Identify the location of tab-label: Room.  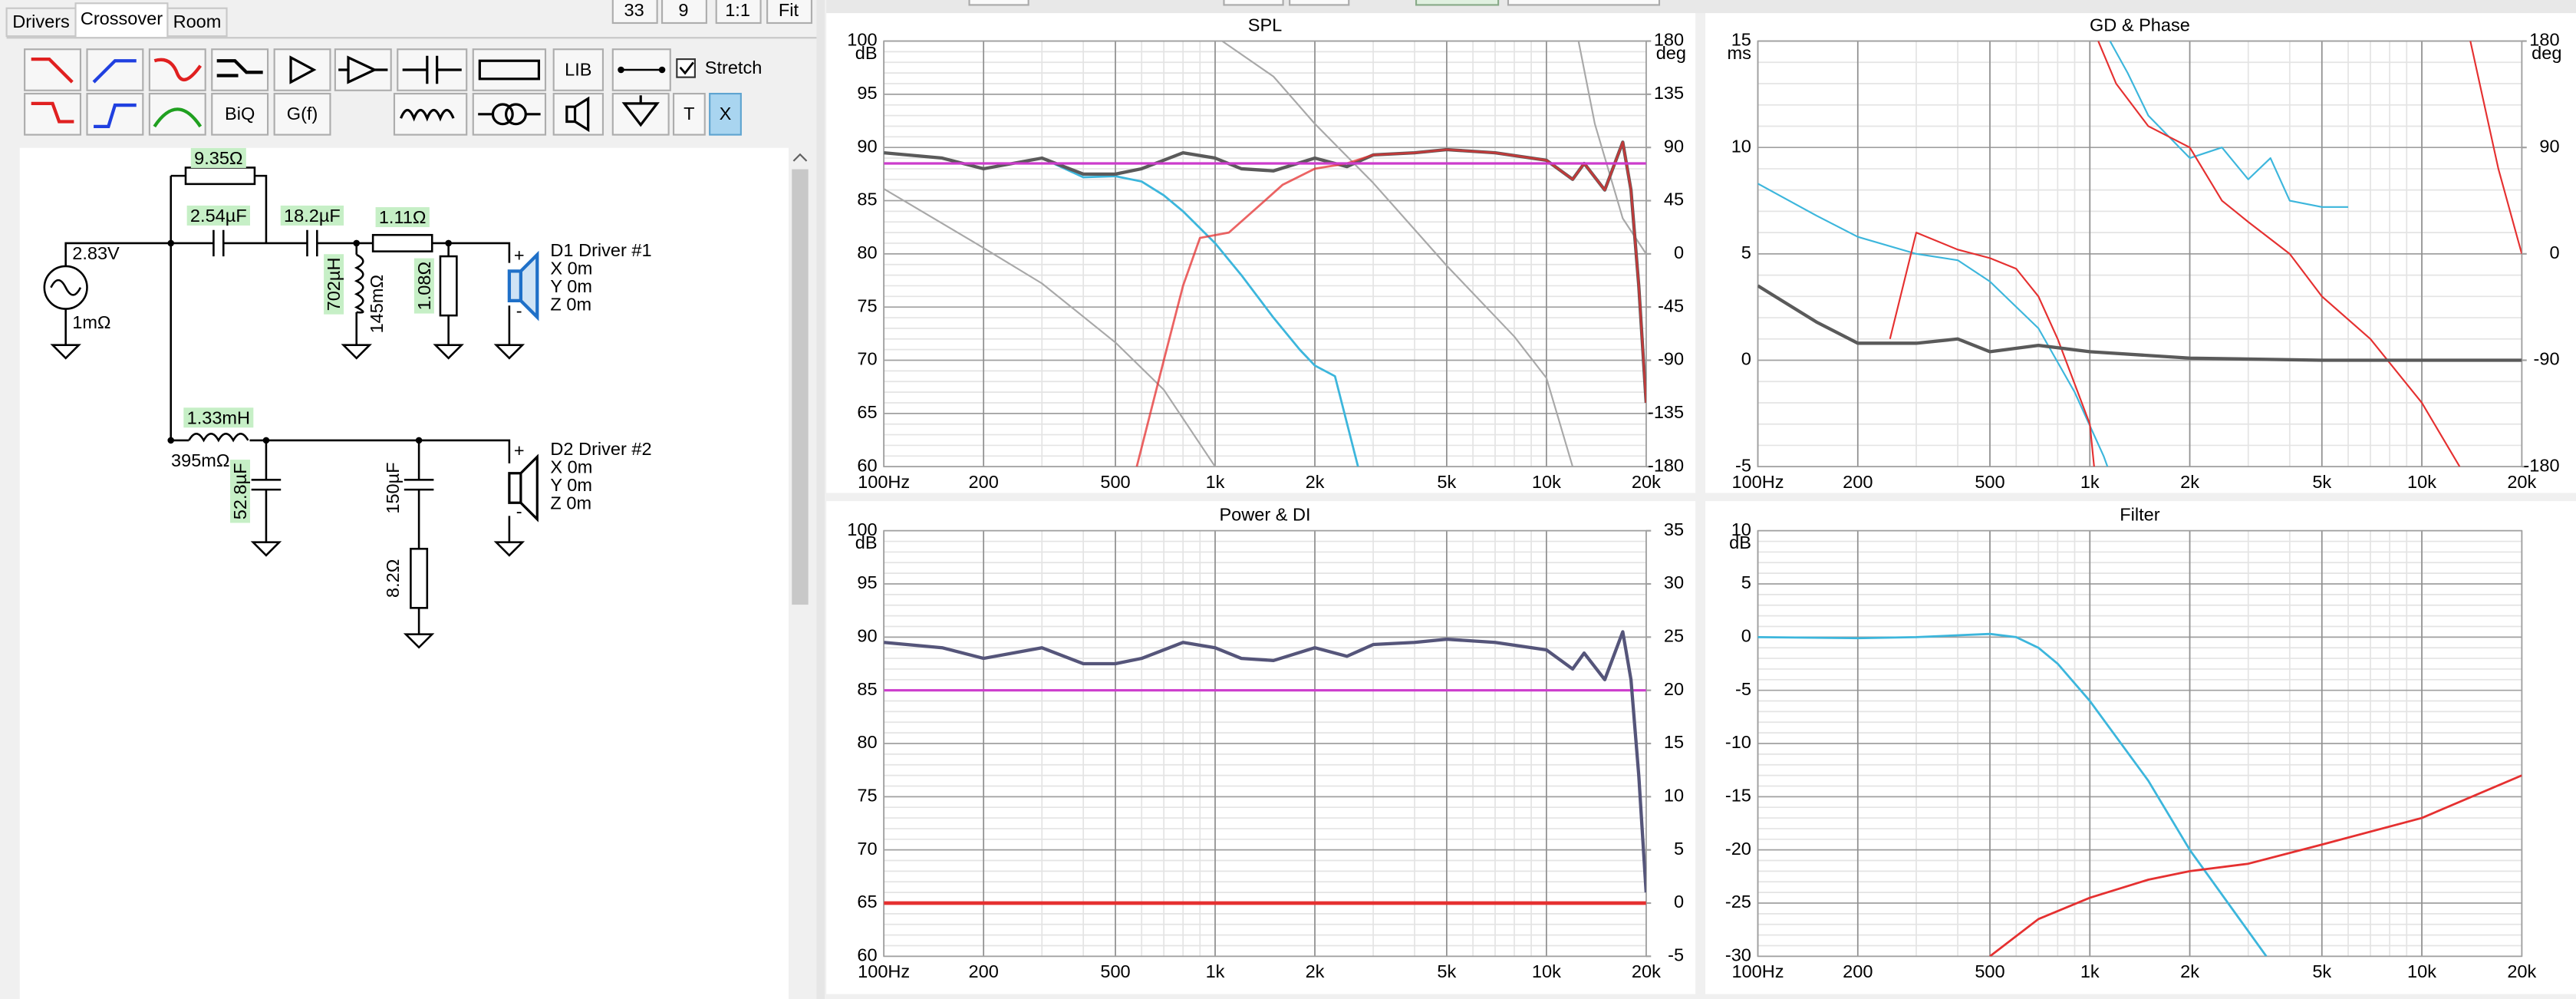
(197, 21).